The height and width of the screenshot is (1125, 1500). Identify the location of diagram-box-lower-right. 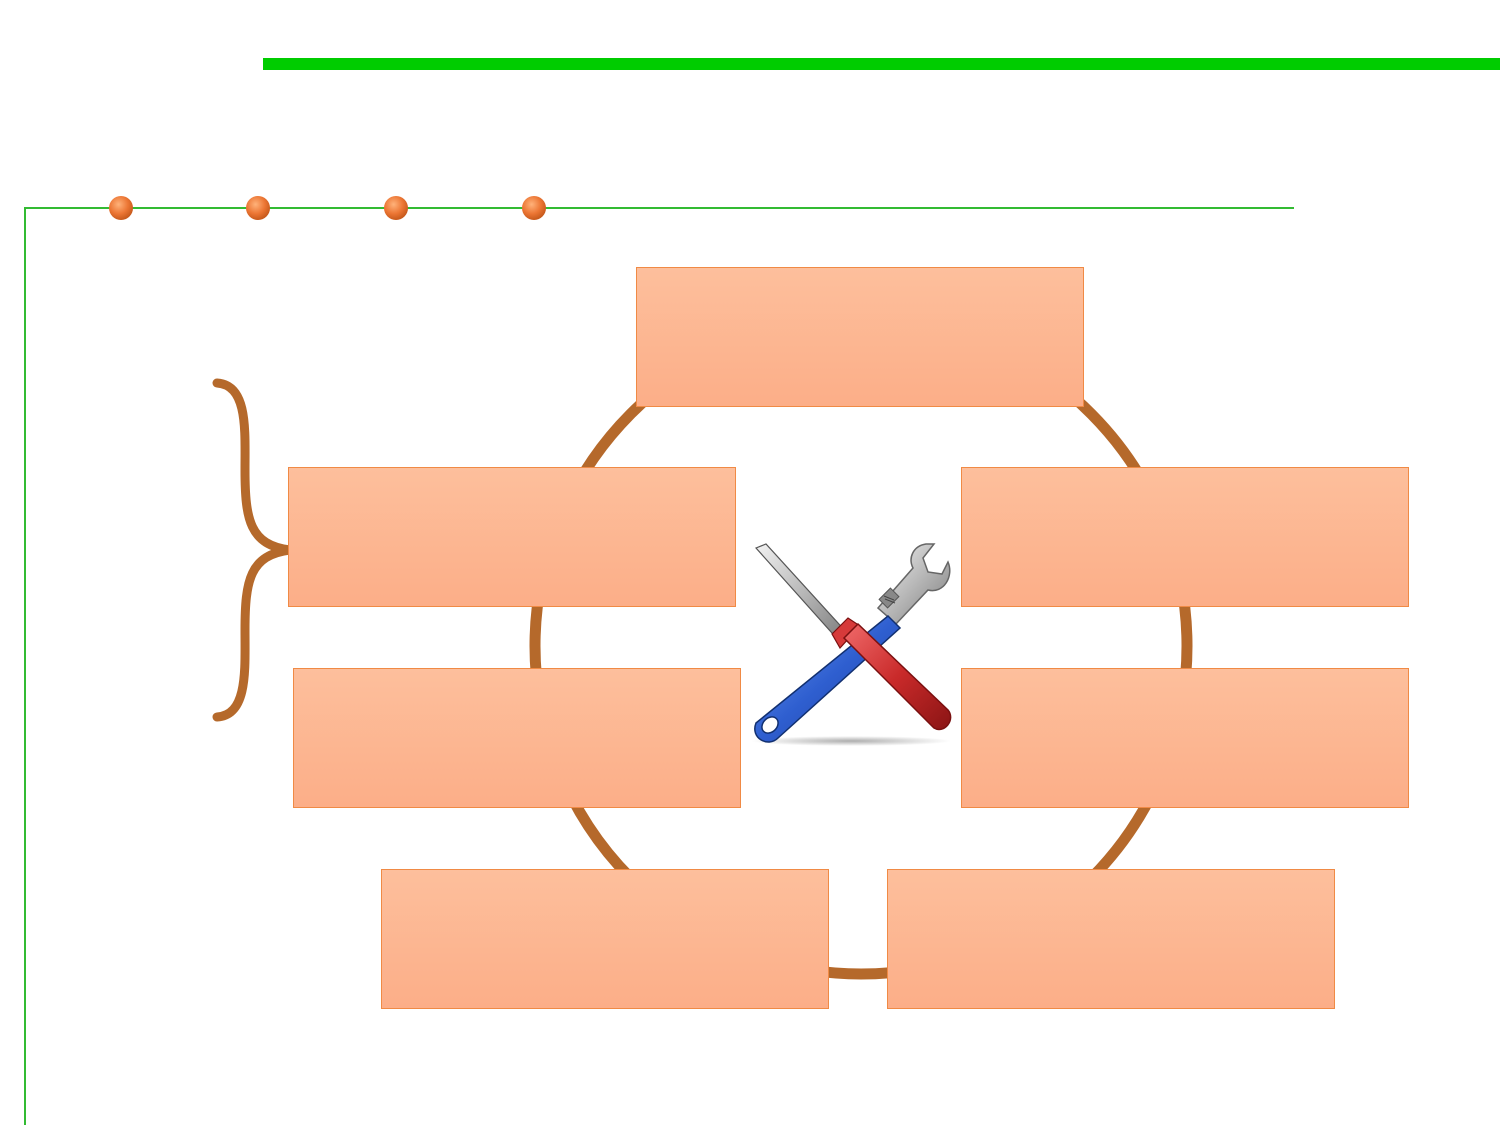
(1185, 738).